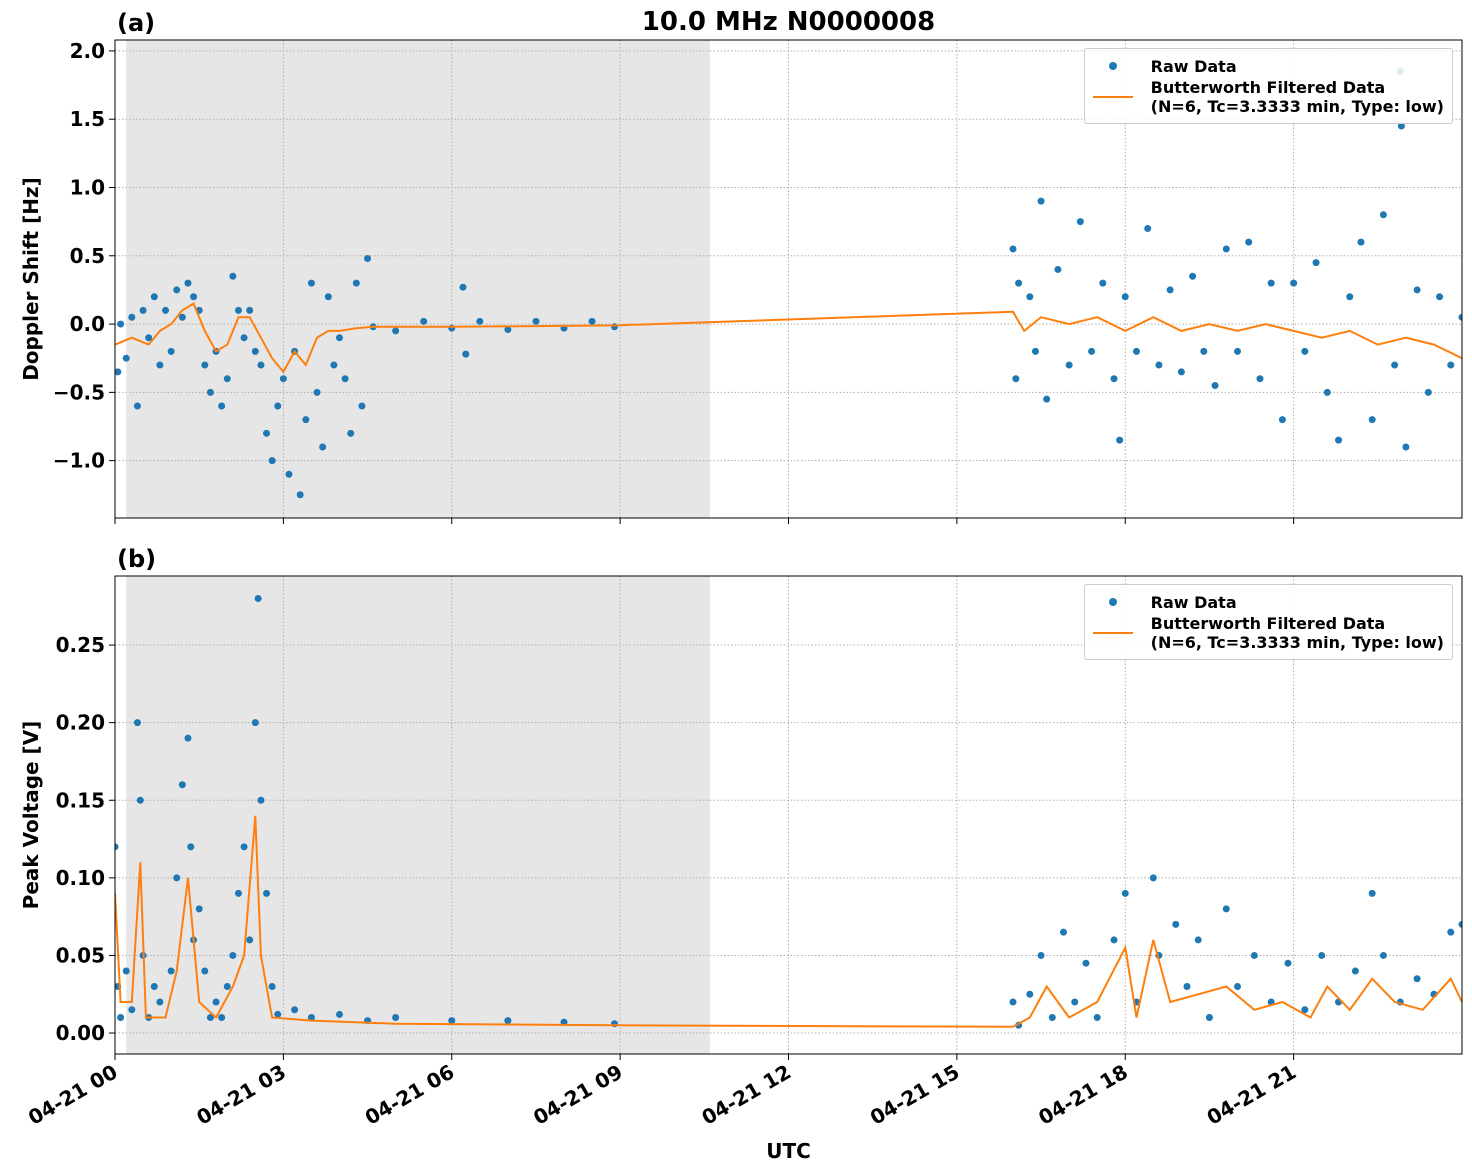  I want to click on x-axis-label: UTC, so click(788, 1151).